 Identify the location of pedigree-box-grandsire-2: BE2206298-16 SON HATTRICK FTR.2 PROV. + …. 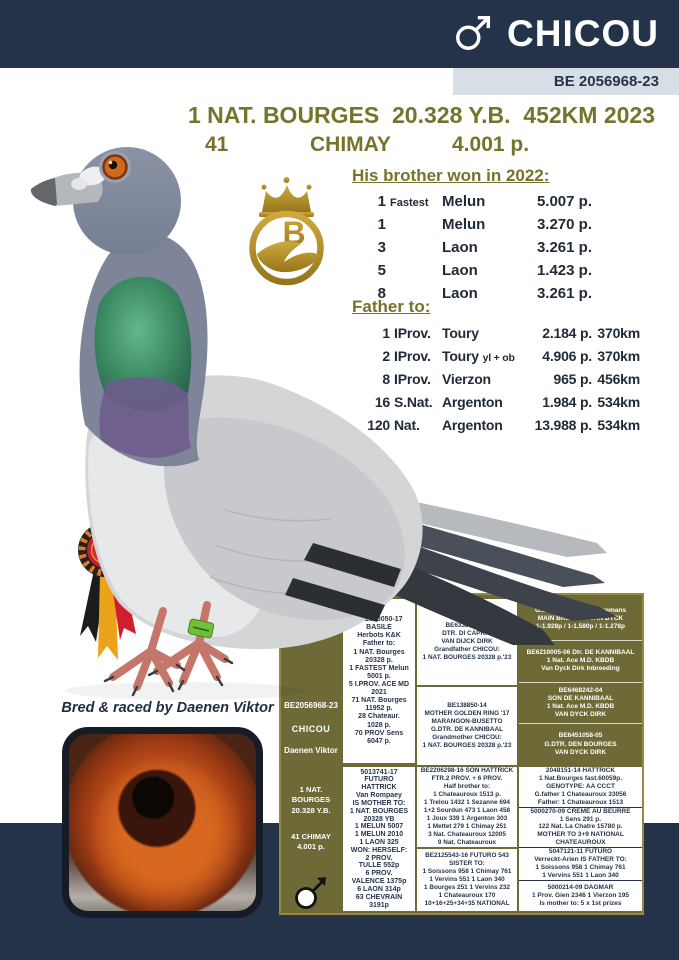
(467, 807).